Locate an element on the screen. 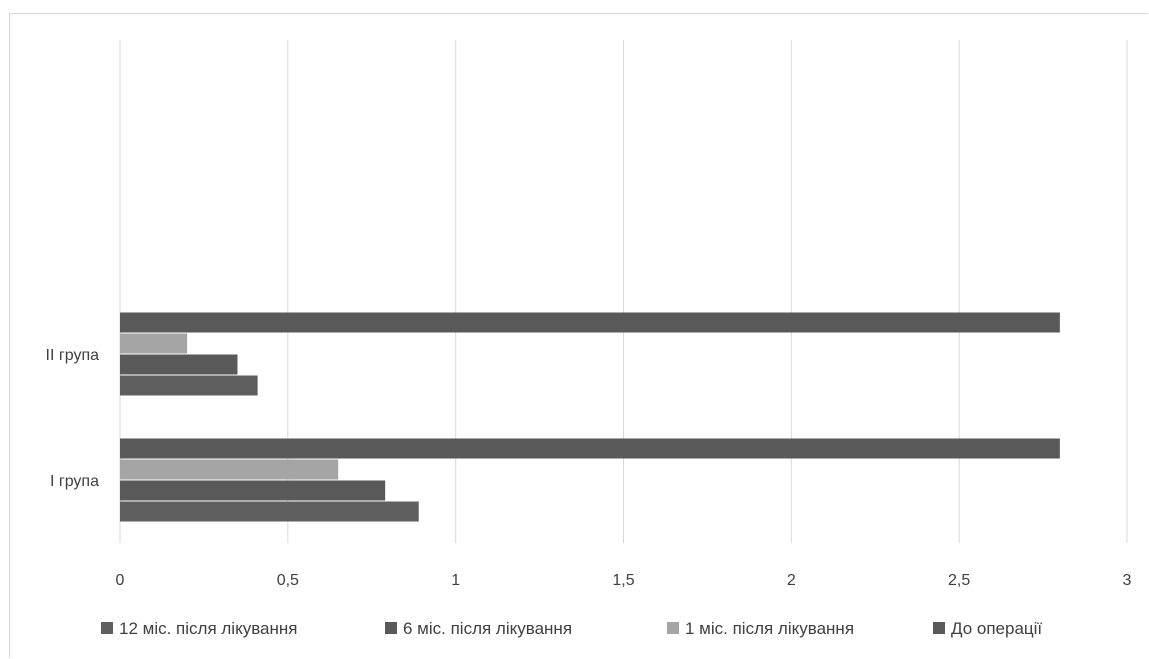 This screenshot has width=1149, height=659. category-label: I група is located at coordinates (74, 481).